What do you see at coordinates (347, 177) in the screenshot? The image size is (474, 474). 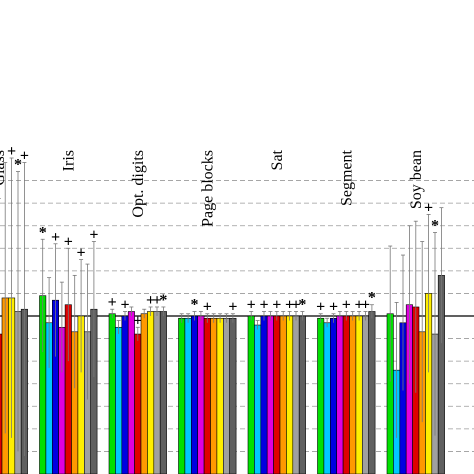 I see `group-label: Segment` at bounding box center [347, 177].